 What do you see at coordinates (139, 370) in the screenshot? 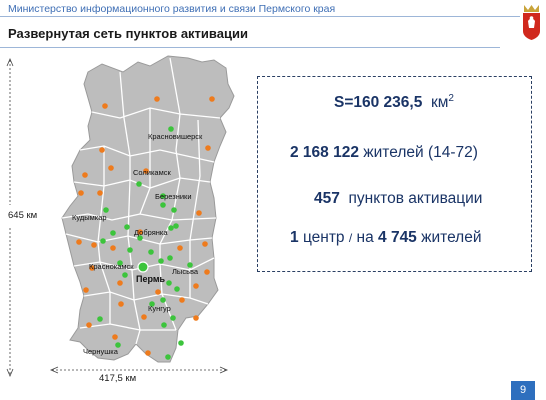
I see `horizontal-dimension-arrows` at bounding box center [139, 370].